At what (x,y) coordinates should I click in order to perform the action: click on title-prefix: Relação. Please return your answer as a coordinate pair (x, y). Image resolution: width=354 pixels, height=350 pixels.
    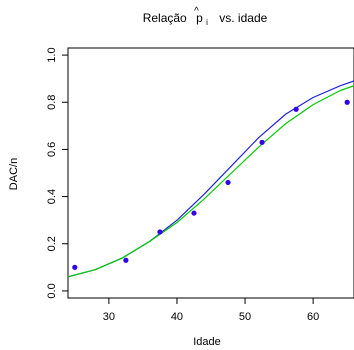
    Looking at the image, I should click on (165, 18).